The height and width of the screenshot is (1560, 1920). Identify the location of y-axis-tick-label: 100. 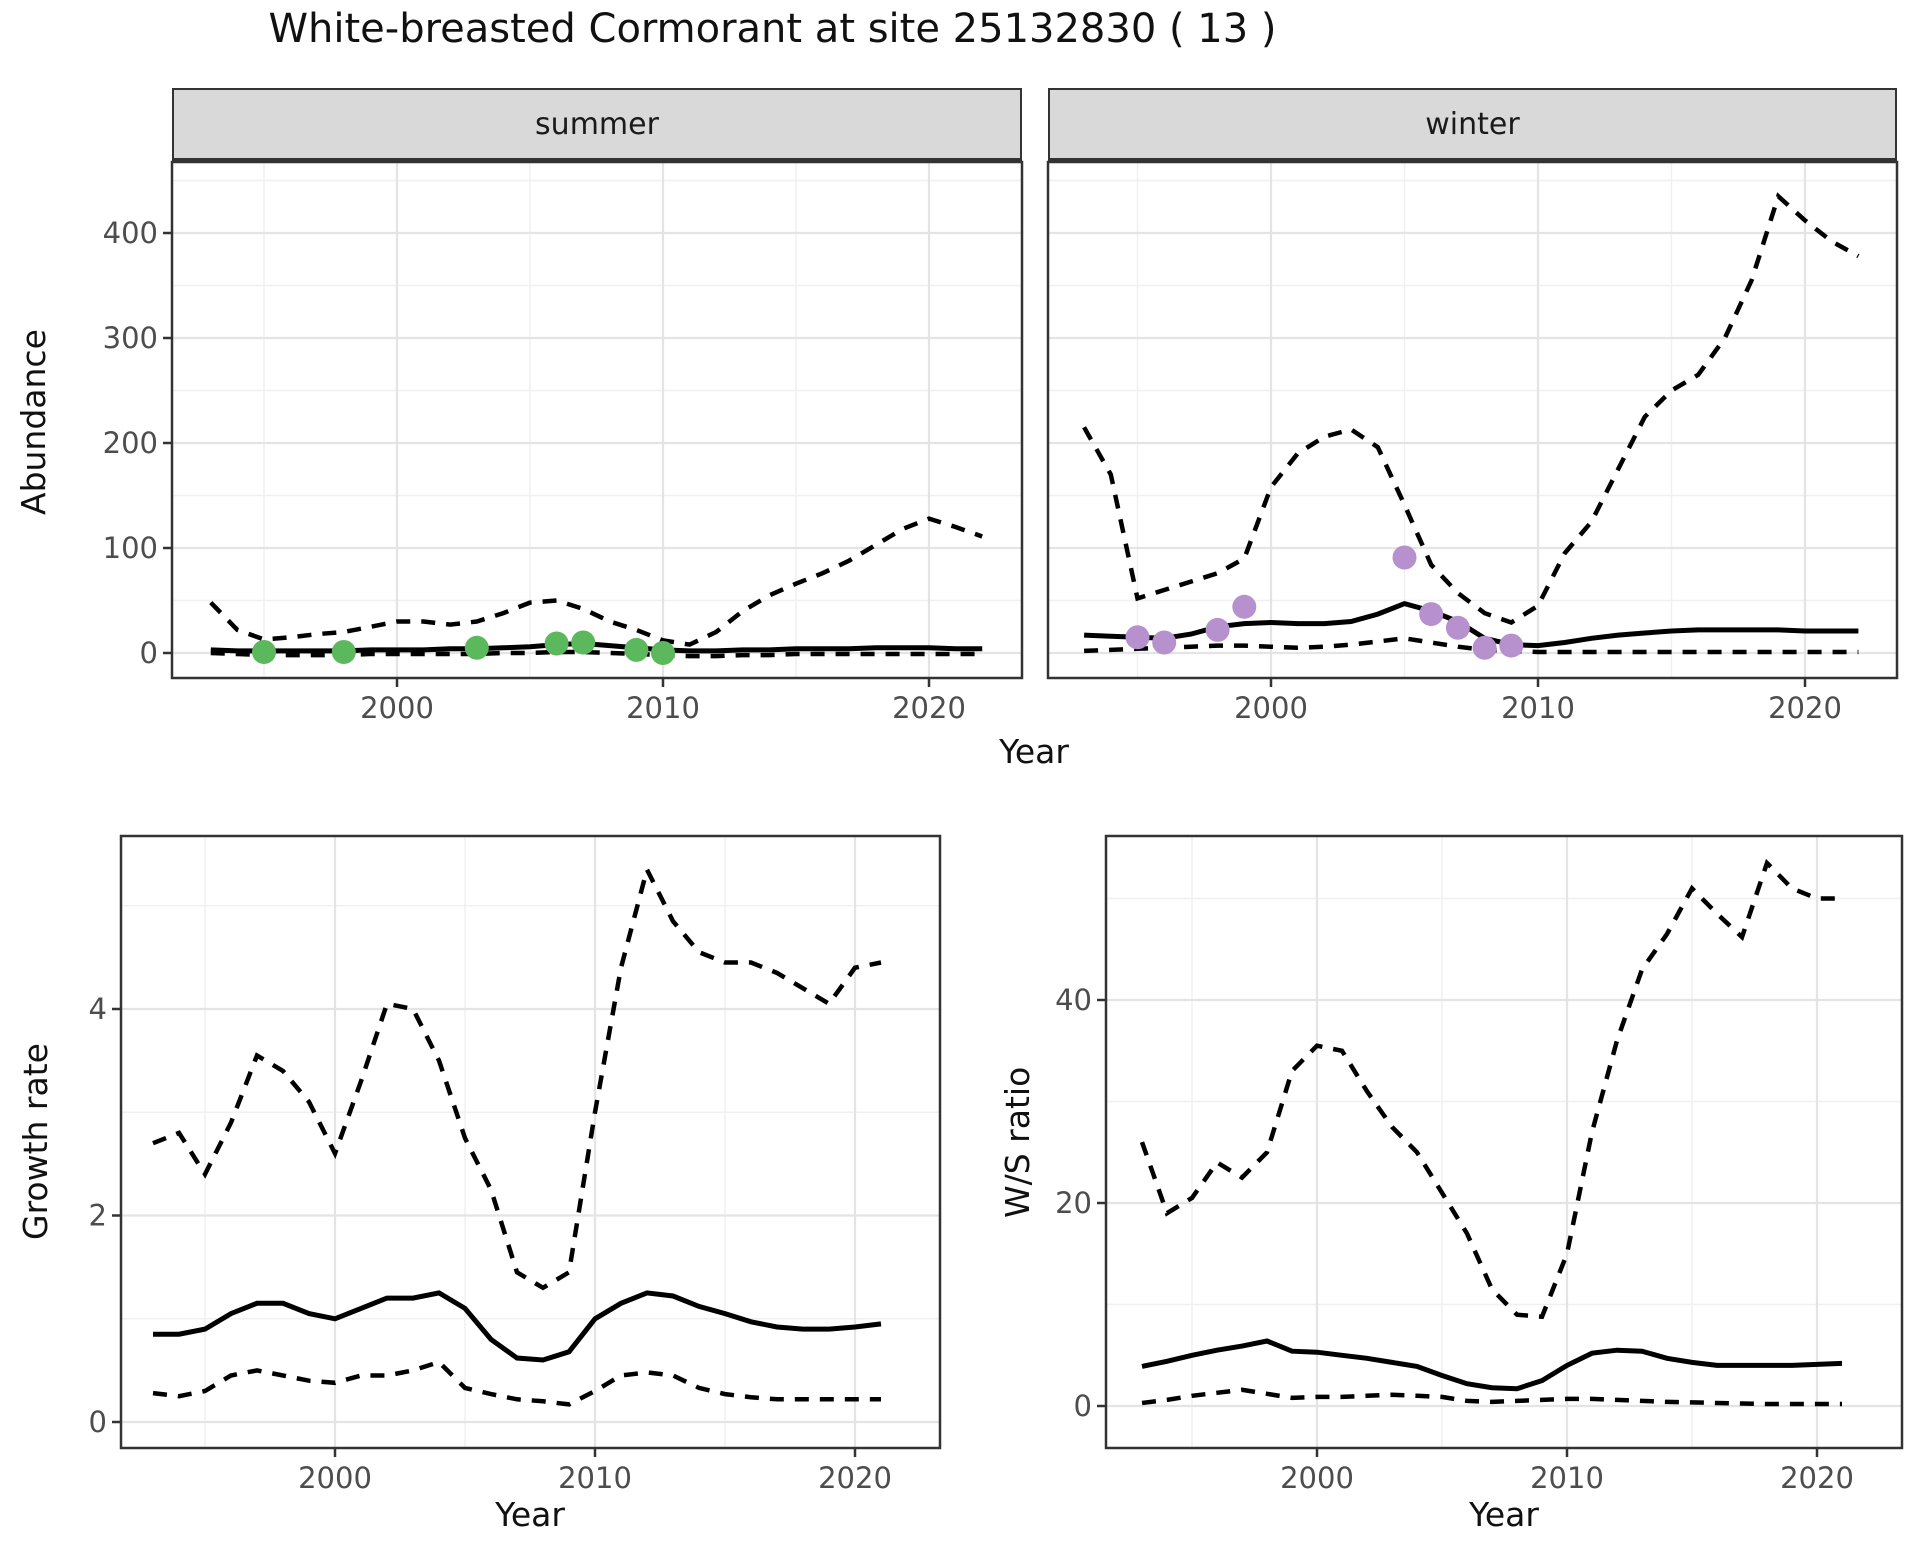
(130, 548).